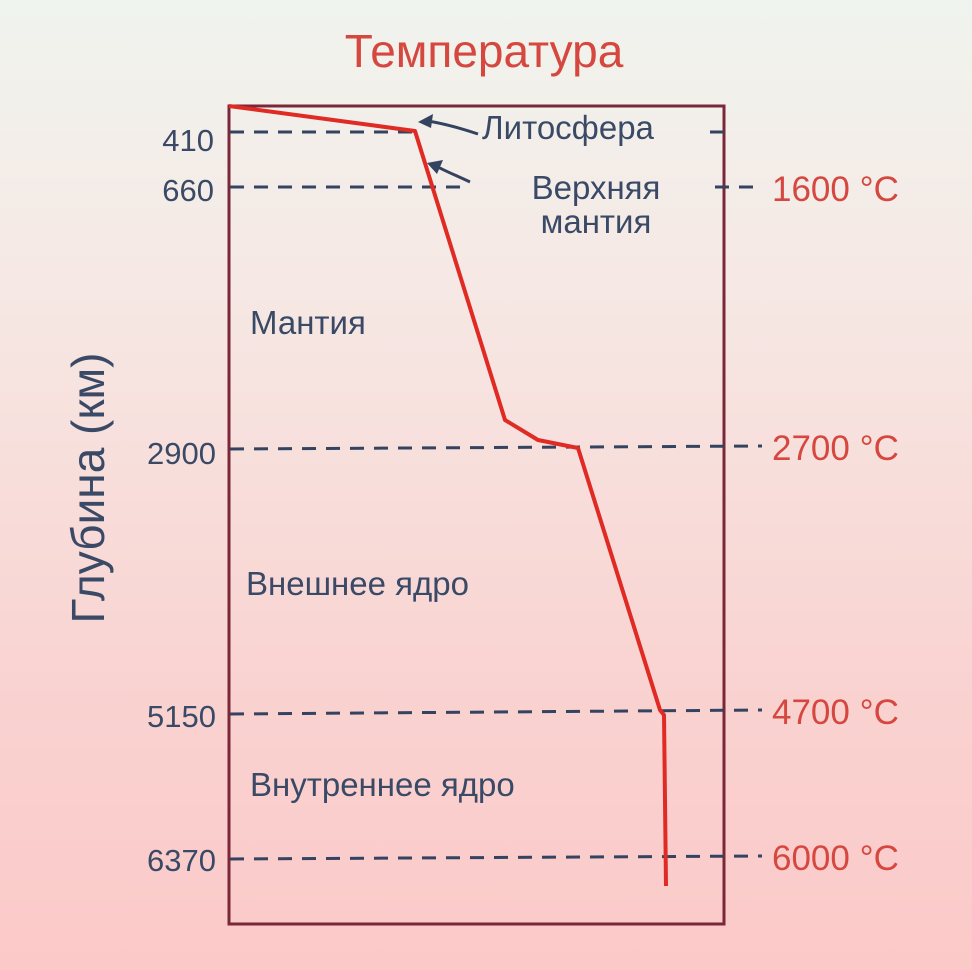 The height and width of the screenshot is (970, 972). What do you see at coordinates (568, 127) in the screenshot?
I see `layer-label-lithosphere: Литосфера` at bounding box center [568, 127].